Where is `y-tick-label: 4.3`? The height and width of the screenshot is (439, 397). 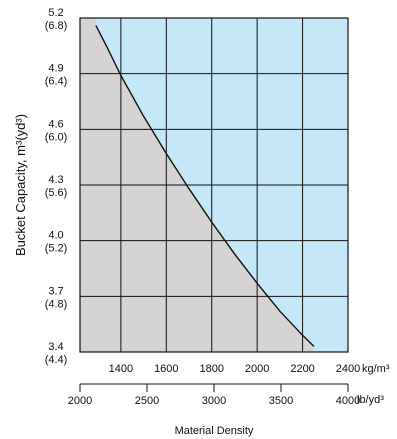 y-tick-label: 4.3 is located at coordinates (55, 180).